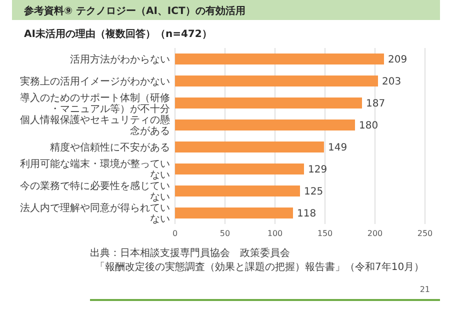  What do you see at coordinates (225, 233) in the screenshot?
I see `x-tick-label: 50` at bounding box center [225, 233].